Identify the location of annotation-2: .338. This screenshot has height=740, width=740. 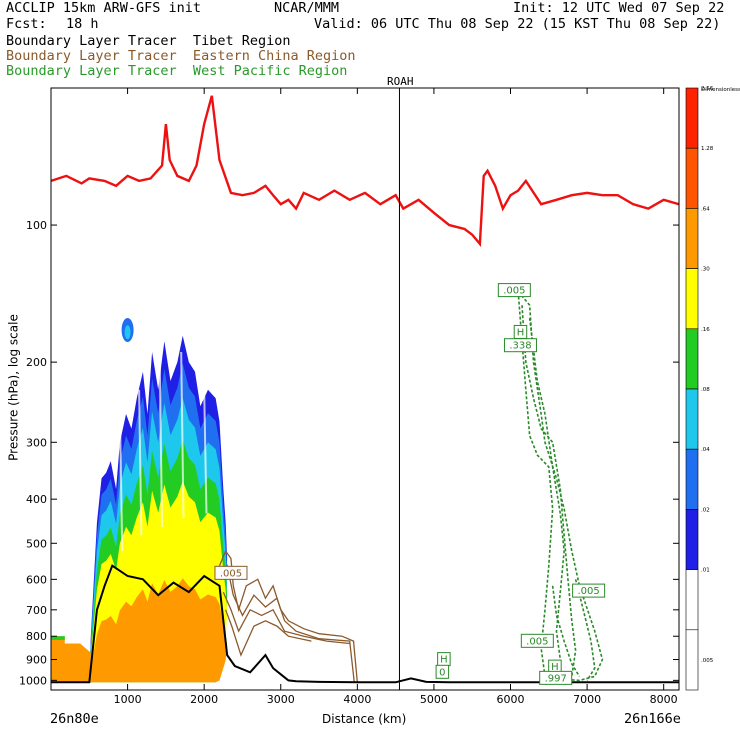
(520, 346).